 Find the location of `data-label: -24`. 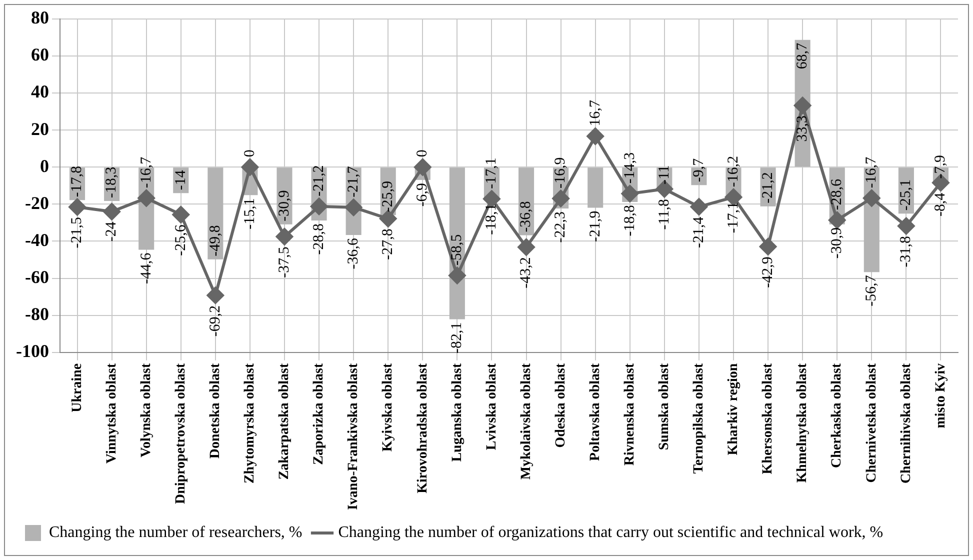

data-label: -24 is located at coordinates (112, 231).